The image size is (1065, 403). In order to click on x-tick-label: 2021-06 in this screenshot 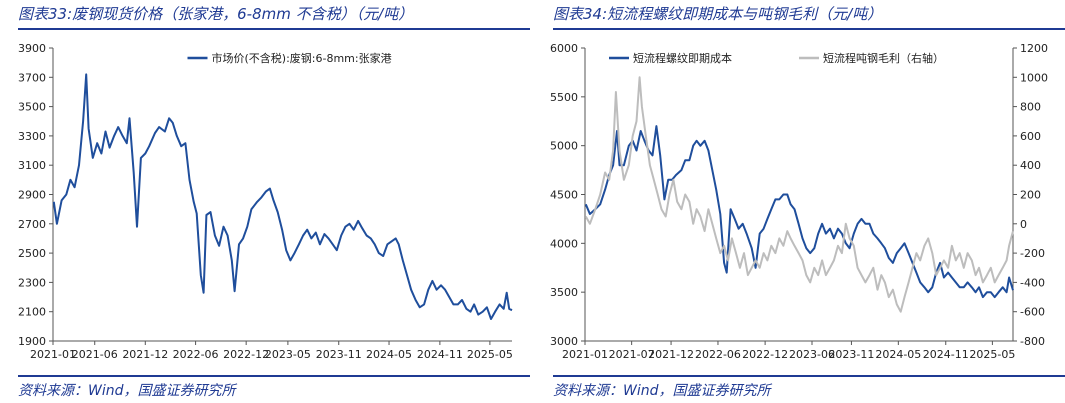, I will do `click(95, 354)`.